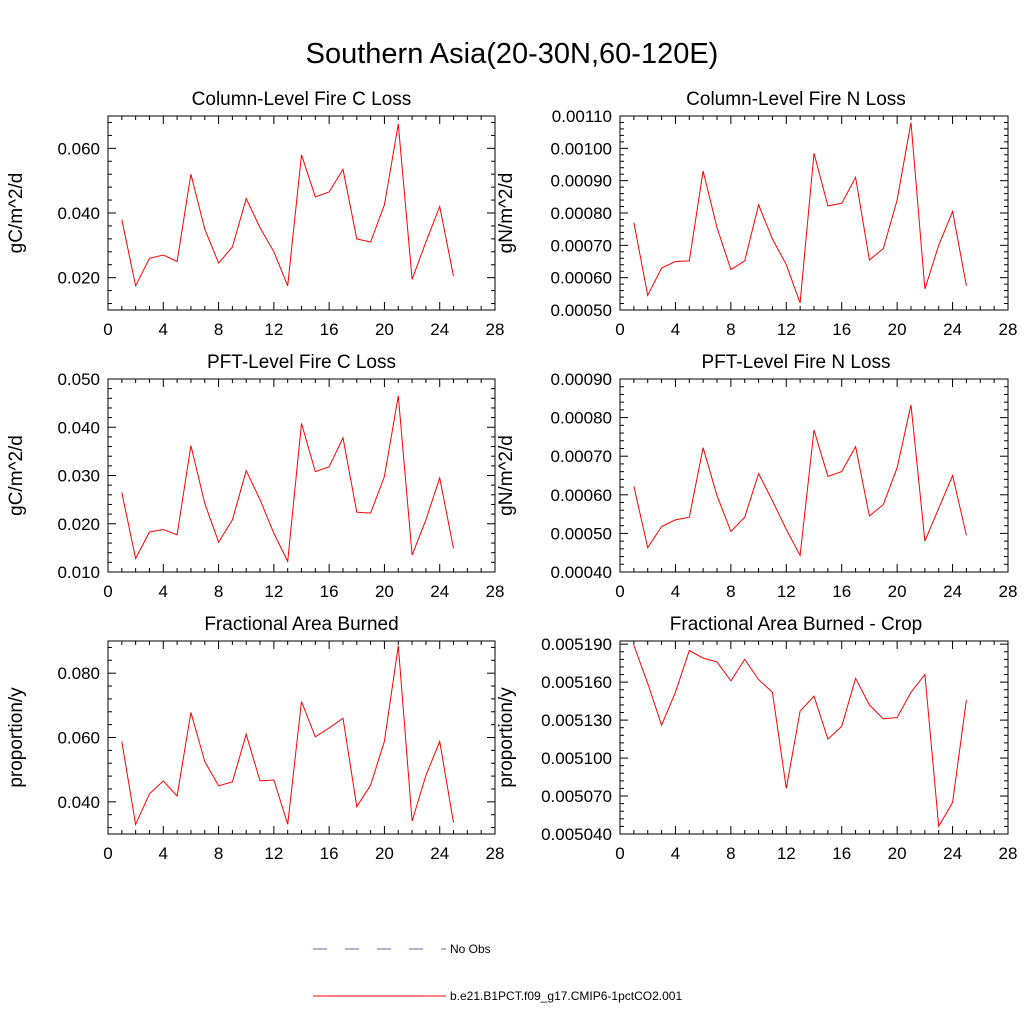 This screenshot has height=1024, width=1024. Describe the element at coordinates (302, 99) in the screenshot. I see `panel-title: Column-Level Fire C Loss` at that location.